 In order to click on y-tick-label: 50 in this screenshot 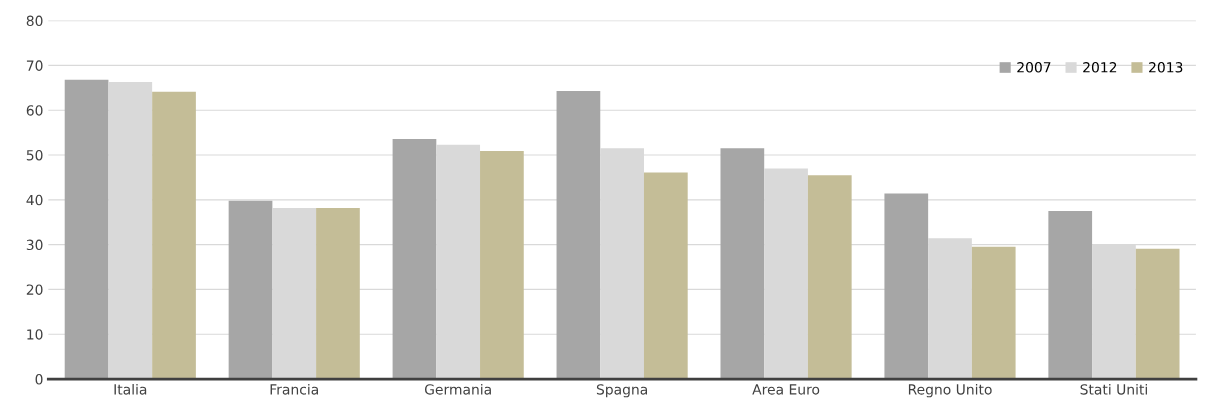, I will do `click(34, 155)`.